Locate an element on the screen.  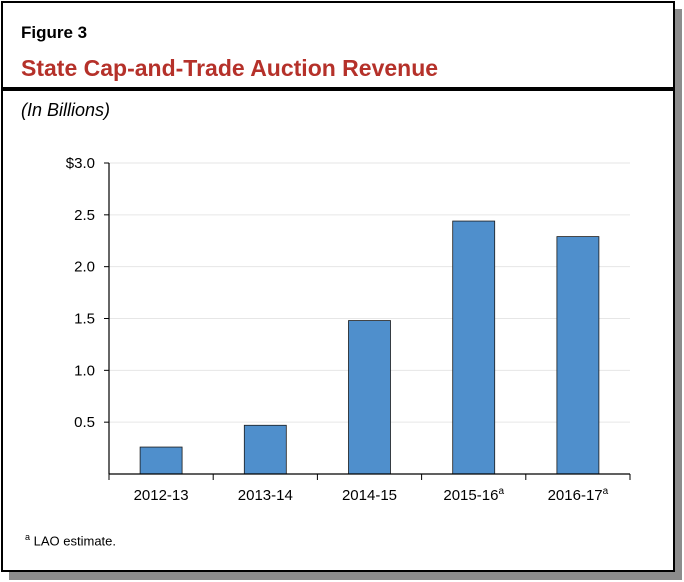
category-label: 2014-15 is located at coordinates (369, 495).